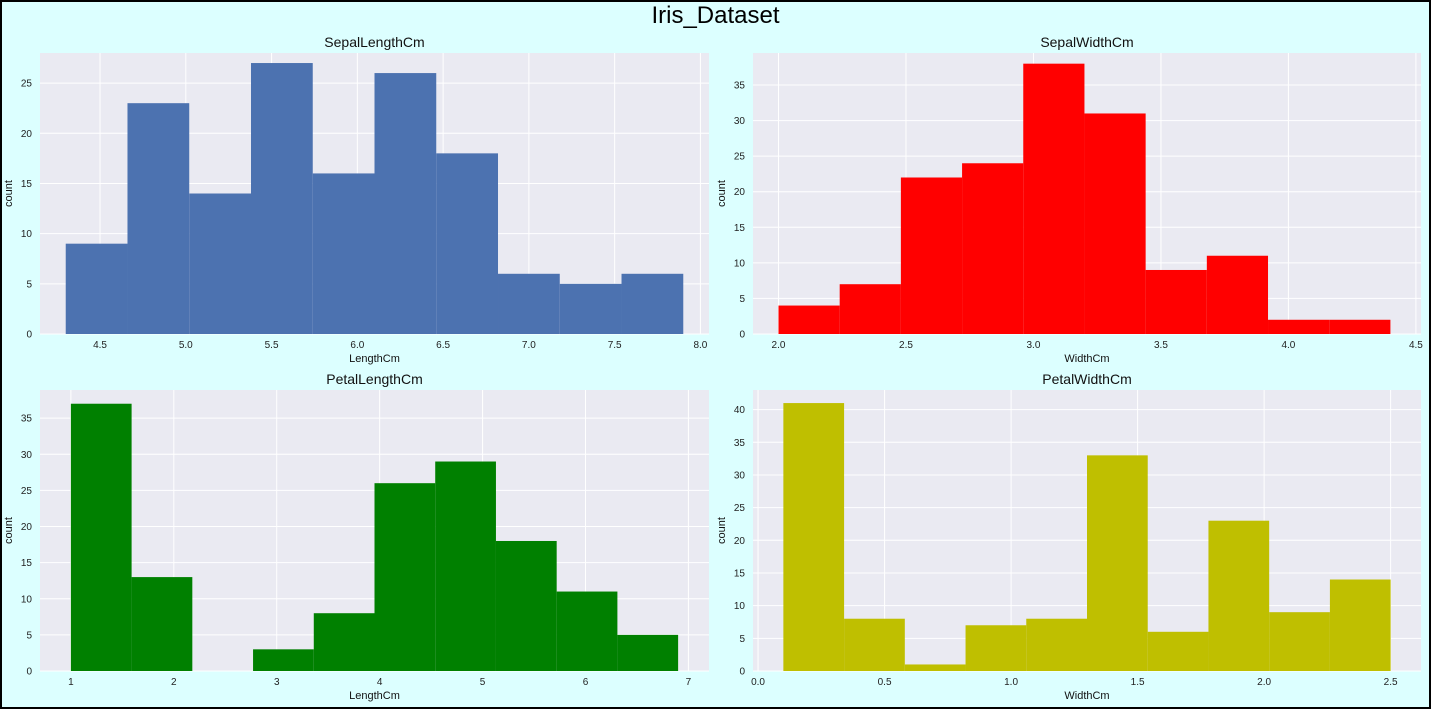 Image resolution: width=1431 pixels, height=709 pixels. What do you see at coordinates (1011, 682) in the screenshot?
I see `x-tick-label: 1.0` at bounding box center [1011, 682].